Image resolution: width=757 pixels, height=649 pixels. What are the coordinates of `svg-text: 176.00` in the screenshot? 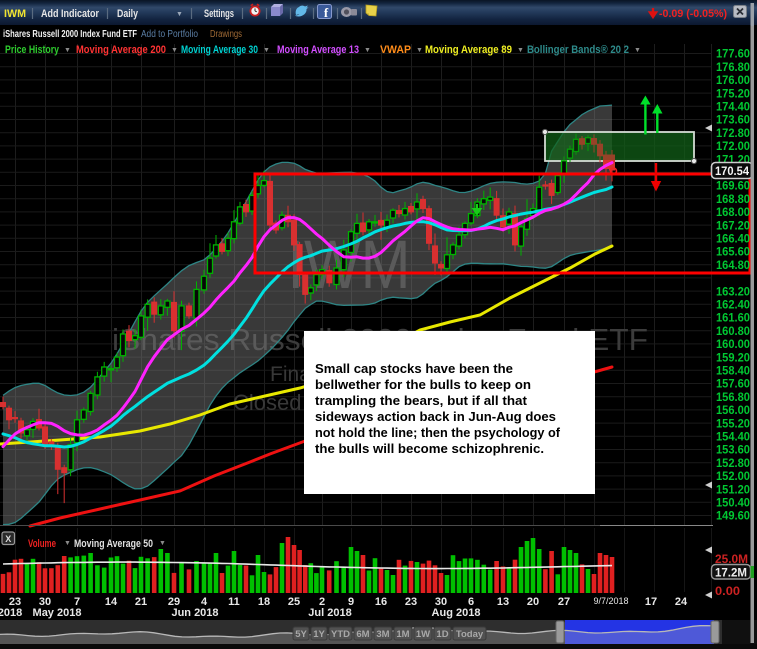 It's located at (733, 81).